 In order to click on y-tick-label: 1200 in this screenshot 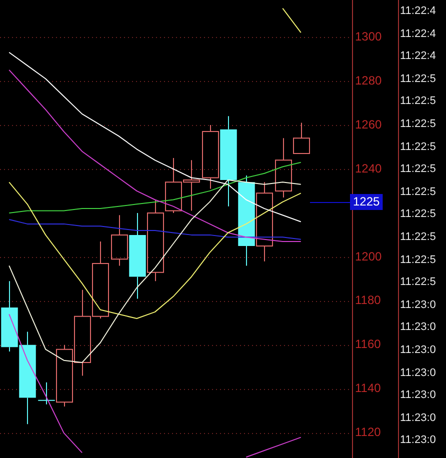, I will do `click(368, 256)`.